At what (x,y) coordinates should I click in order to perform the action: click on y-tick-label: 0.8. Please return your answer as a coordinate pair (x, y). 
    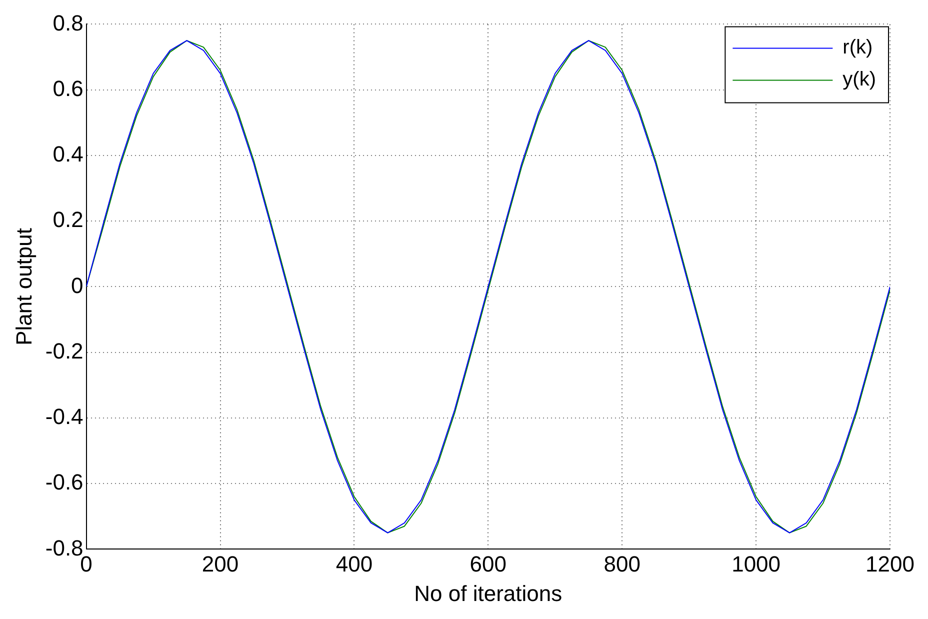
    Looking at the image, I should click on (68, 23).